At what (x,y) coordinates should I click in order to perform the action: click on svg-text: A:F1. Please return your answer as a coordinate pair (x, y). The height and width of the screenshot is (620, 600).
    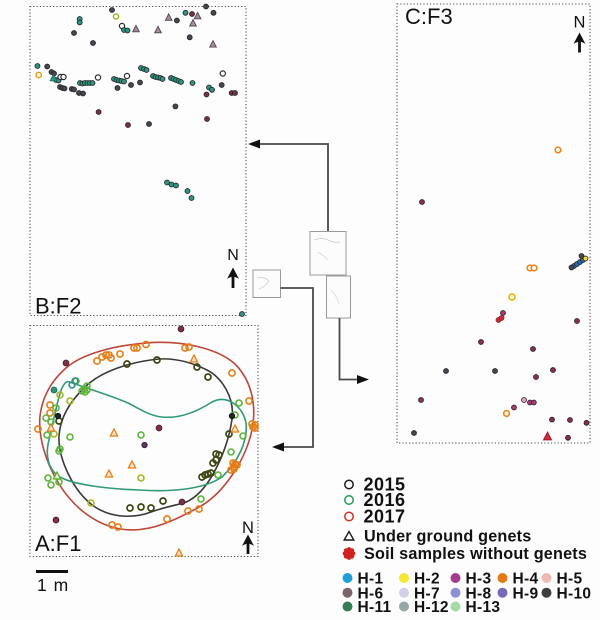
    Looking at the image, I should click on (58, 543).